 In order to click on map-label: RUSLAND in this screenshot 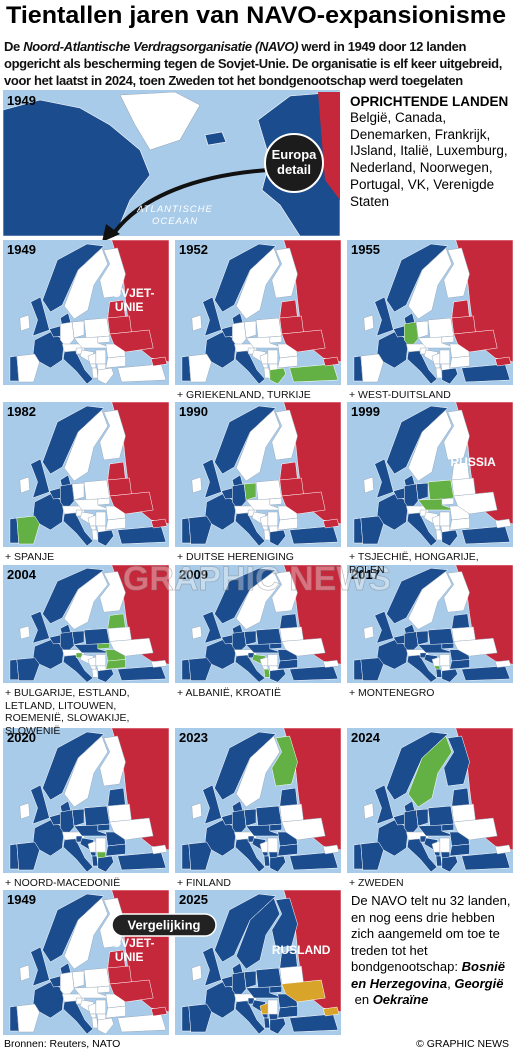, I will do `click(301, 950)`.